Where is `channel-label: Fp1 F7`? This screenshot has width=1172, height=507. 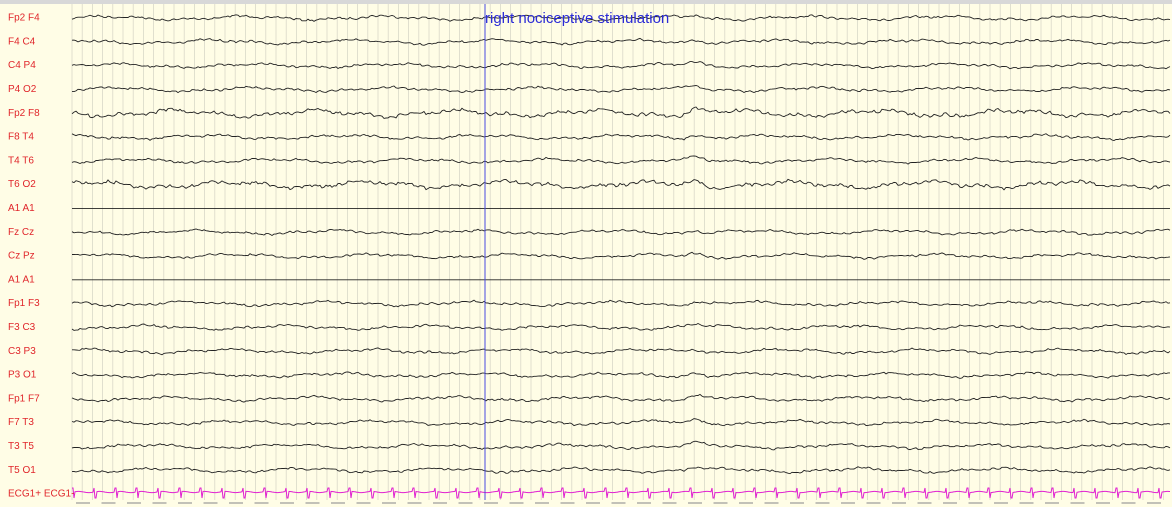
channel-label: Fp1 F7 is located at coordinates (24, 398).